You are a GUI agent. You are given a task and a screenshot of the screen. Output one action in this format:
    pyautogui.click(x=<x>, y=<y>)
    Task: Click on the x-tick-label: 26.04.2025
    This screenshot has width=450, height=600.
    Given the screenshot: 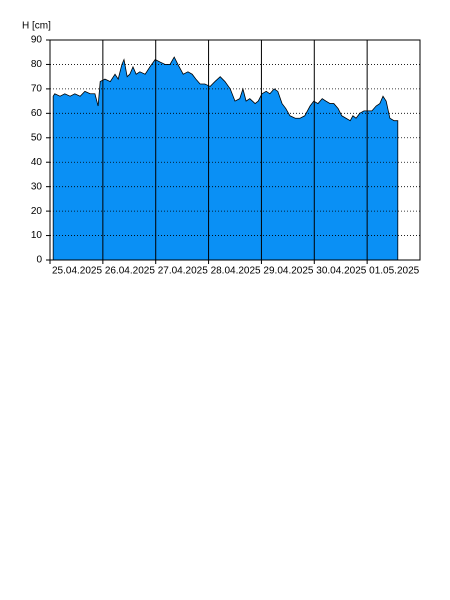 What is the action you would take?
    pyautogui.click(x=130, y=271)
    